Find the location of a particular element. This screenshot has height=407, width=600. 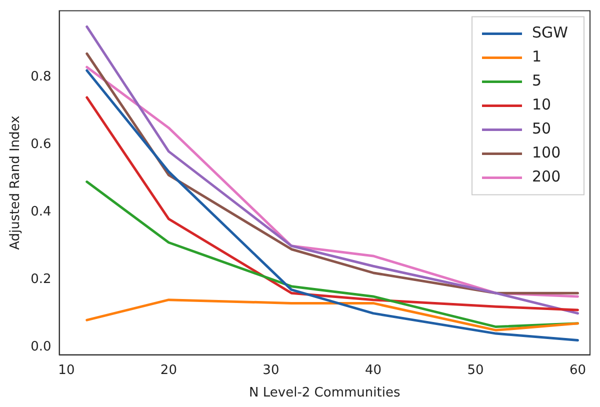

y-tick-label: 0.8 is located at coordinates (41, 77).